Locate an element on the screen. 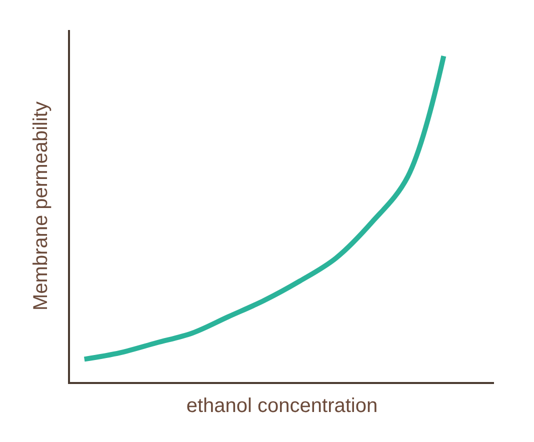 The height and width of the screenshot is (442, 534). y-axis-title: Membrane permeability is located at coordinates (41, 206).